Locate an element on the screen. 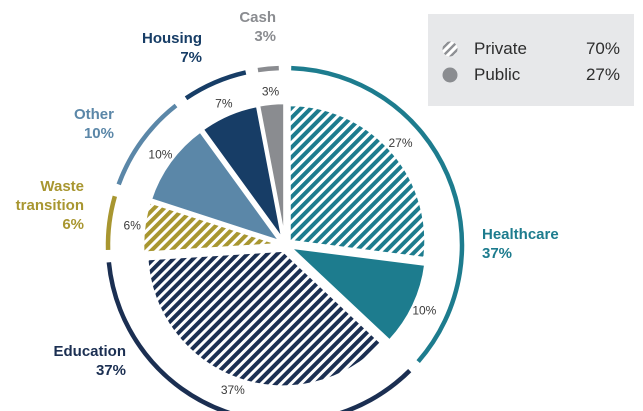  legend: Private 70% Public 27% is located at coordinates (531, 60).